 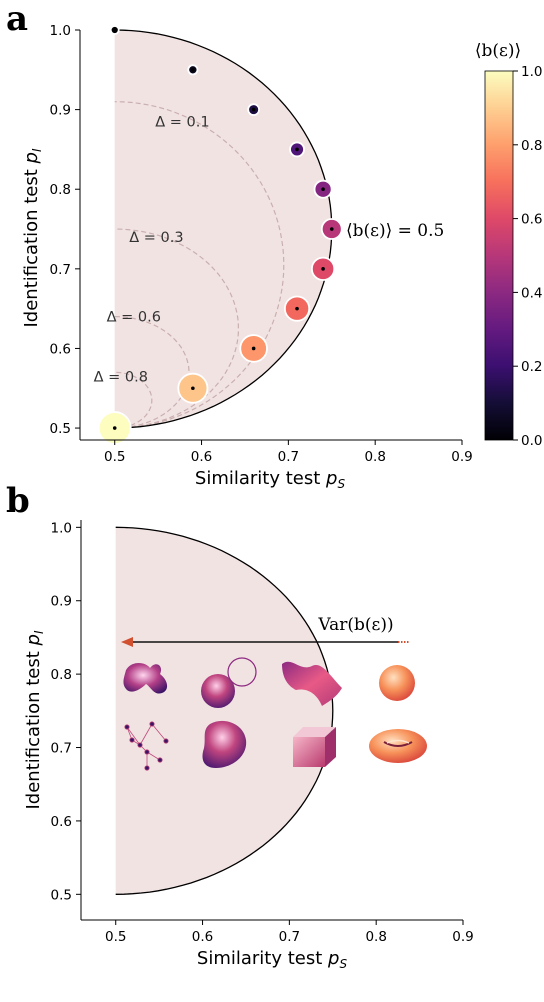 I want to click on panel-a-annotation: ⟨b(ε)⟩ = 0.5, so click(x=395, y=231).